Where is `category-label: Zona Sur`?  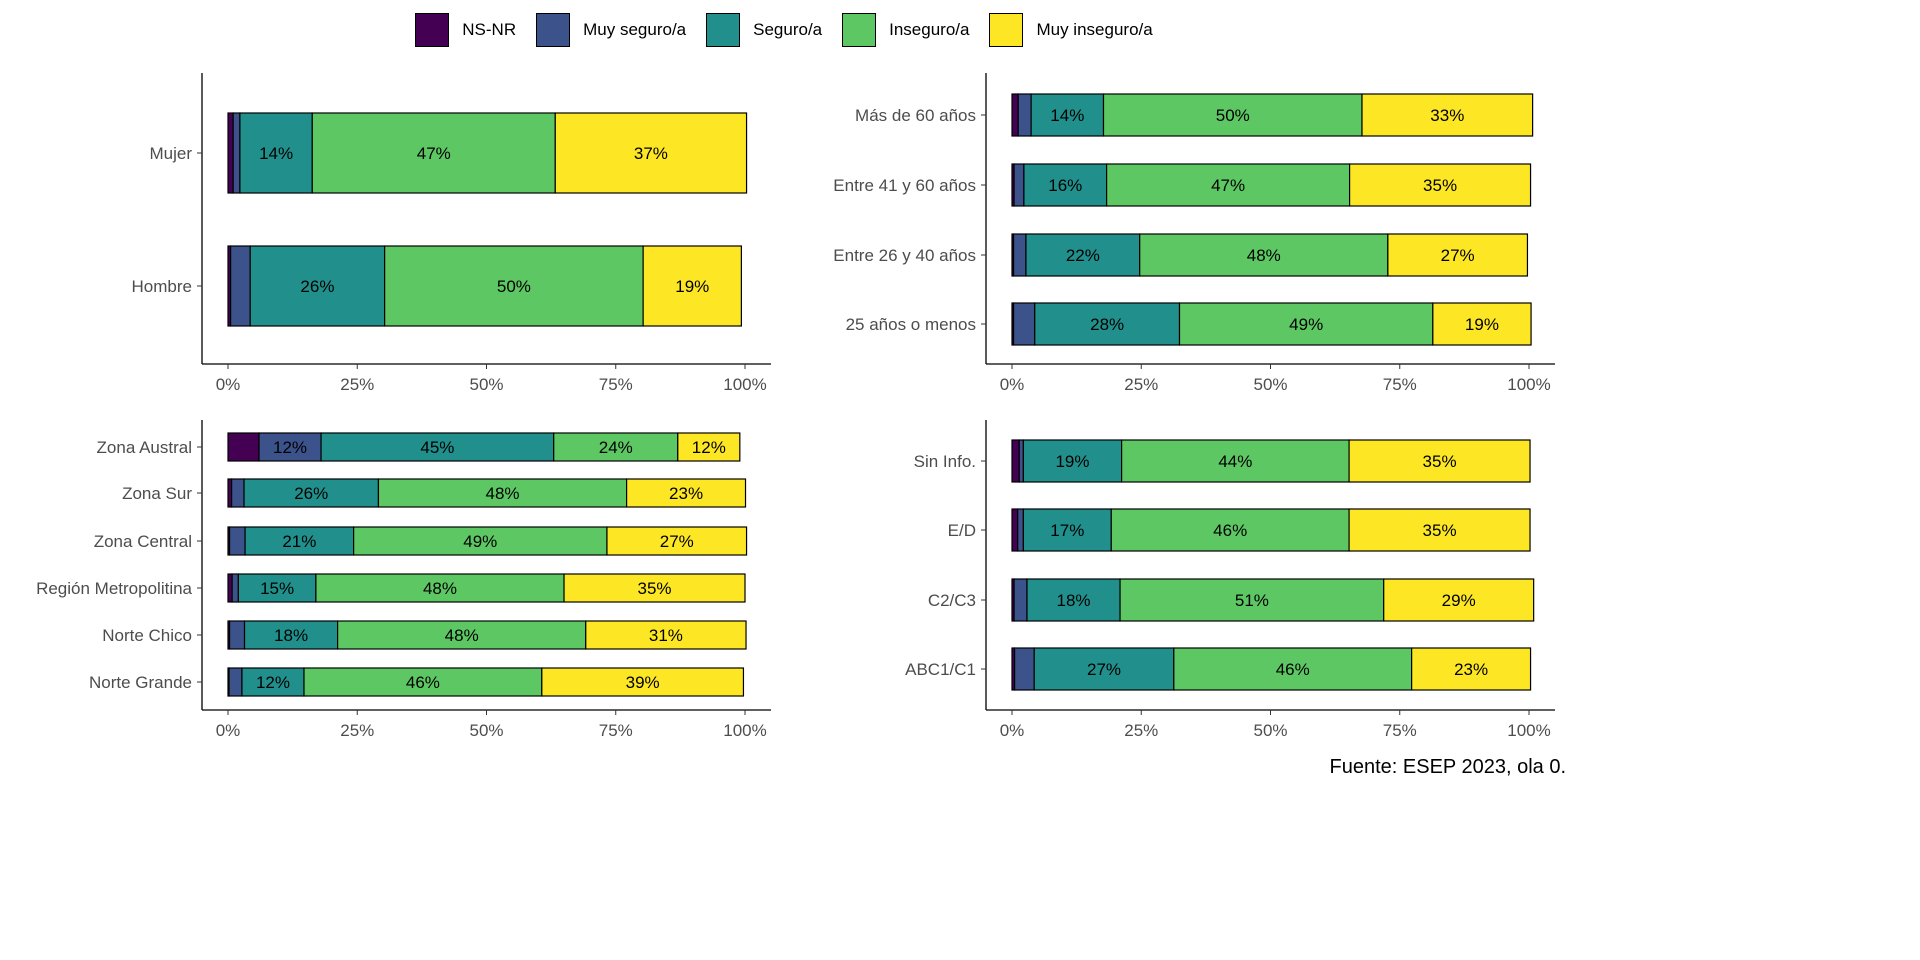 category-label: Zona Sur is located at coordinates (157, 493).